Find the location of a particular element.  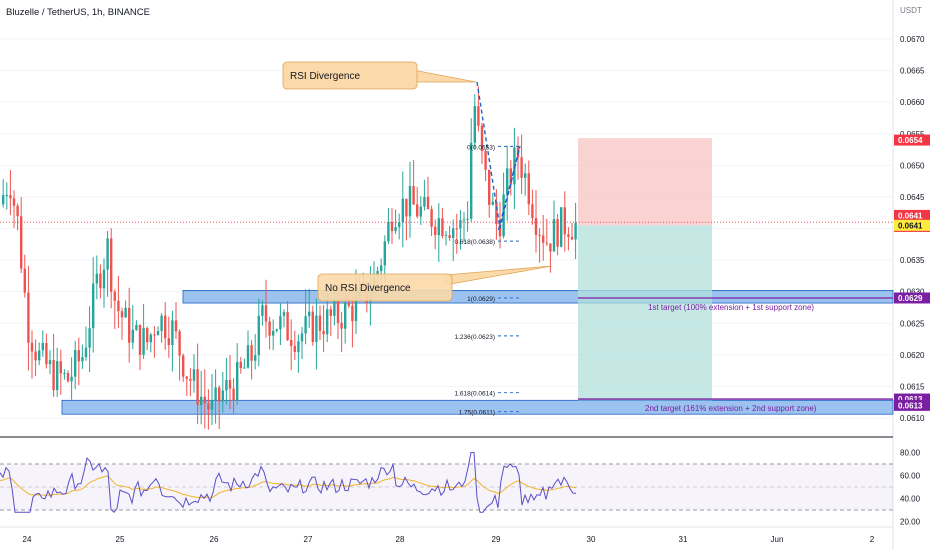

stop-loss-zone is located at coordinates (645, 182).